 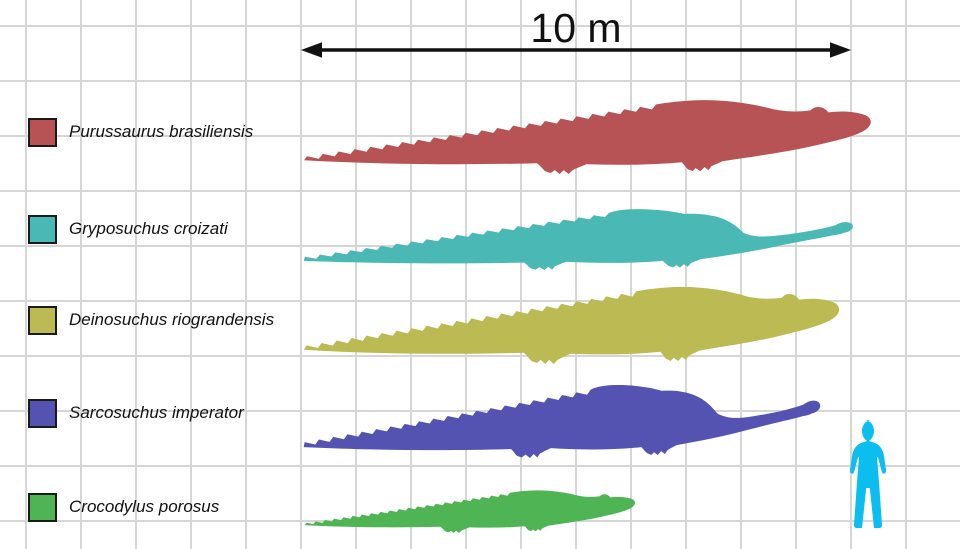 What do you see at coordinates (42, 132) in the screenshot?
I see `legend-swatch-purussaurus` at bounding box center [42, 132].